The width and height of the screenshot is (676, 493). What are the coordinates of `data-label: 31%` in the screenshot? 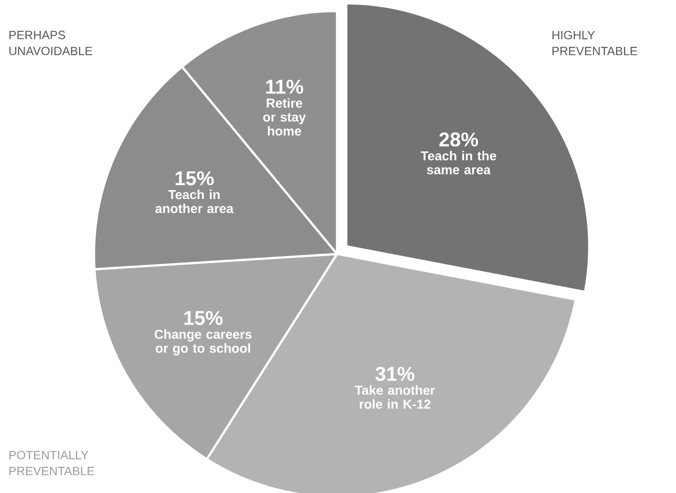 It's located at (394, 373).